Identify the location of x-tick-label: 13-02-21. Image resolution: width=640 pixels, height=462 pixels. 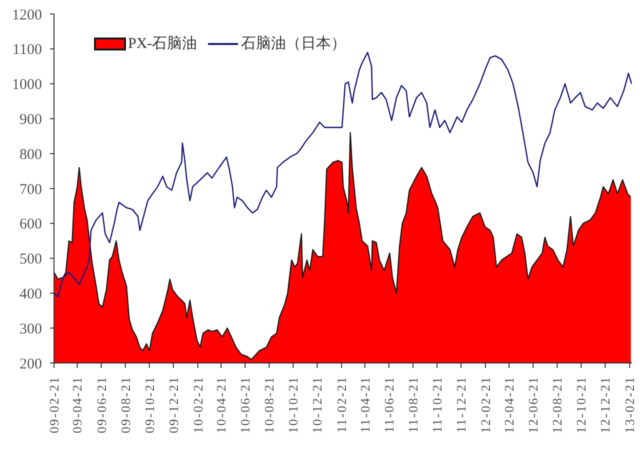
(630, 405).